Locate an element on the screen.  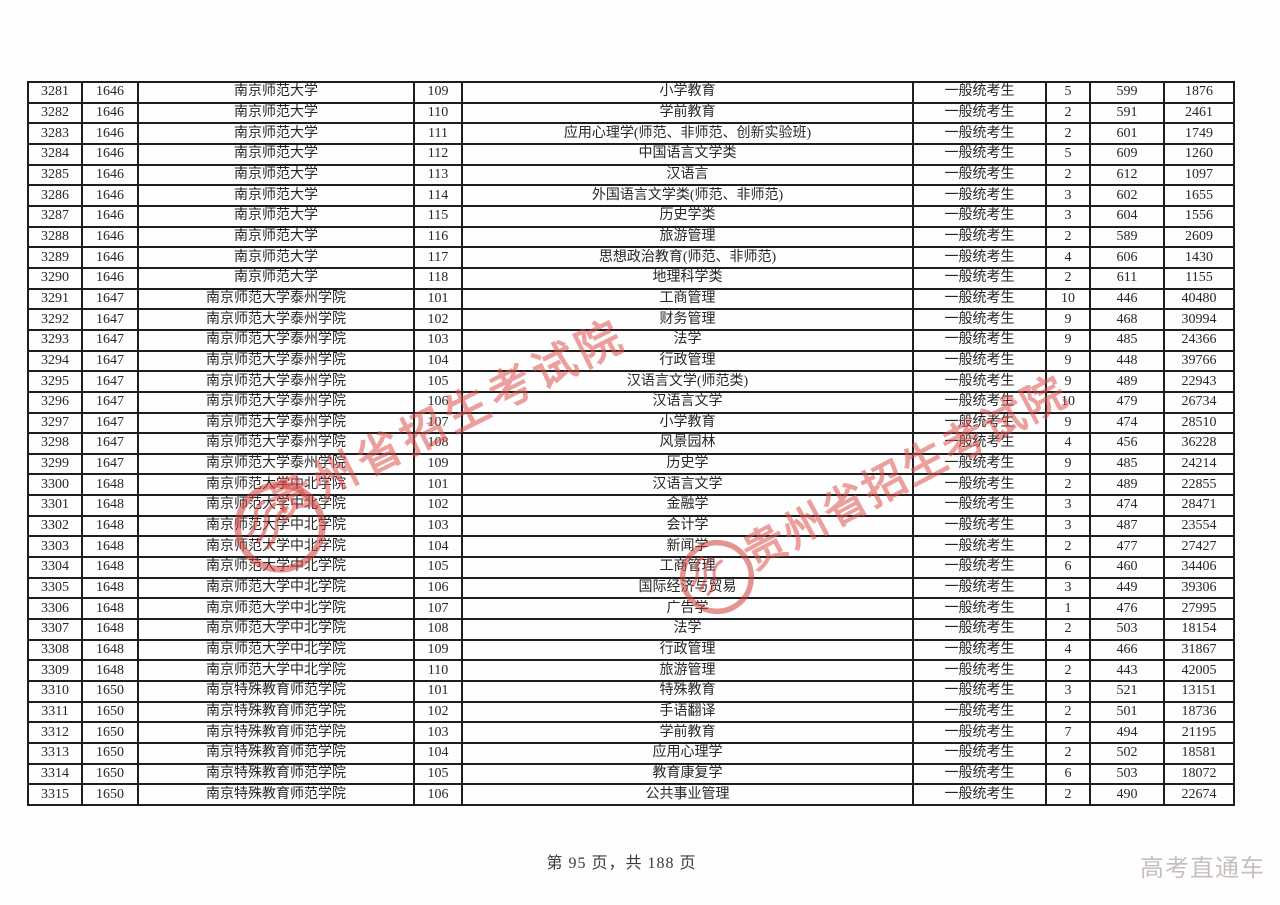
cell-major_code: 115 is located at coordinates (438, 216).